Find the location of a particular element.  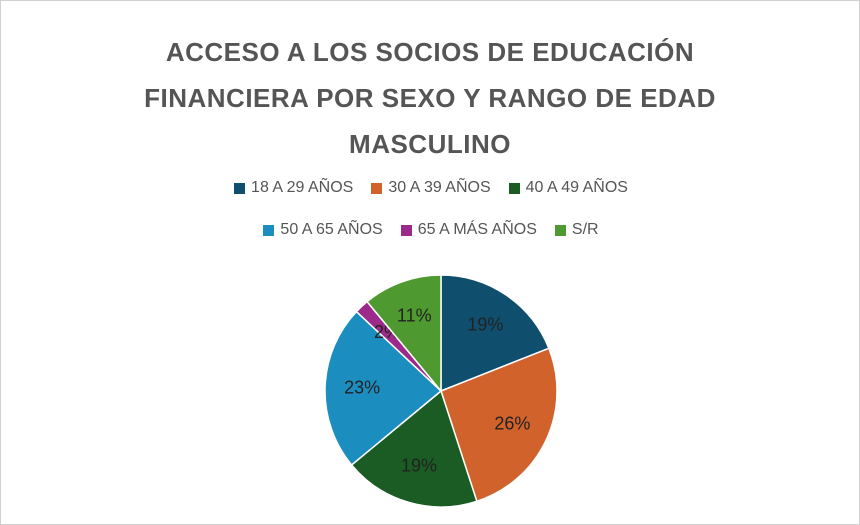

legend-item: 30 A 39 AÑOS is located at coordinates (431, 188).